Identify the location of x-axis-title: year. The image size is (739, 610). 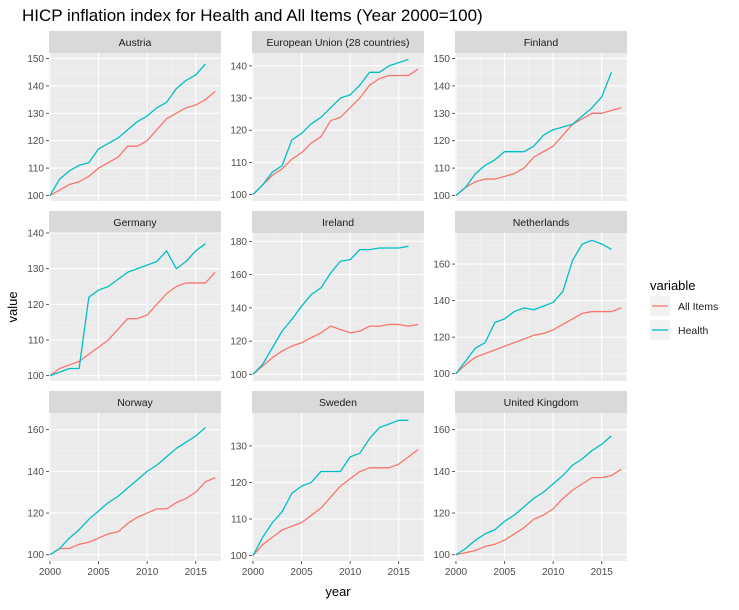
(338, 591).